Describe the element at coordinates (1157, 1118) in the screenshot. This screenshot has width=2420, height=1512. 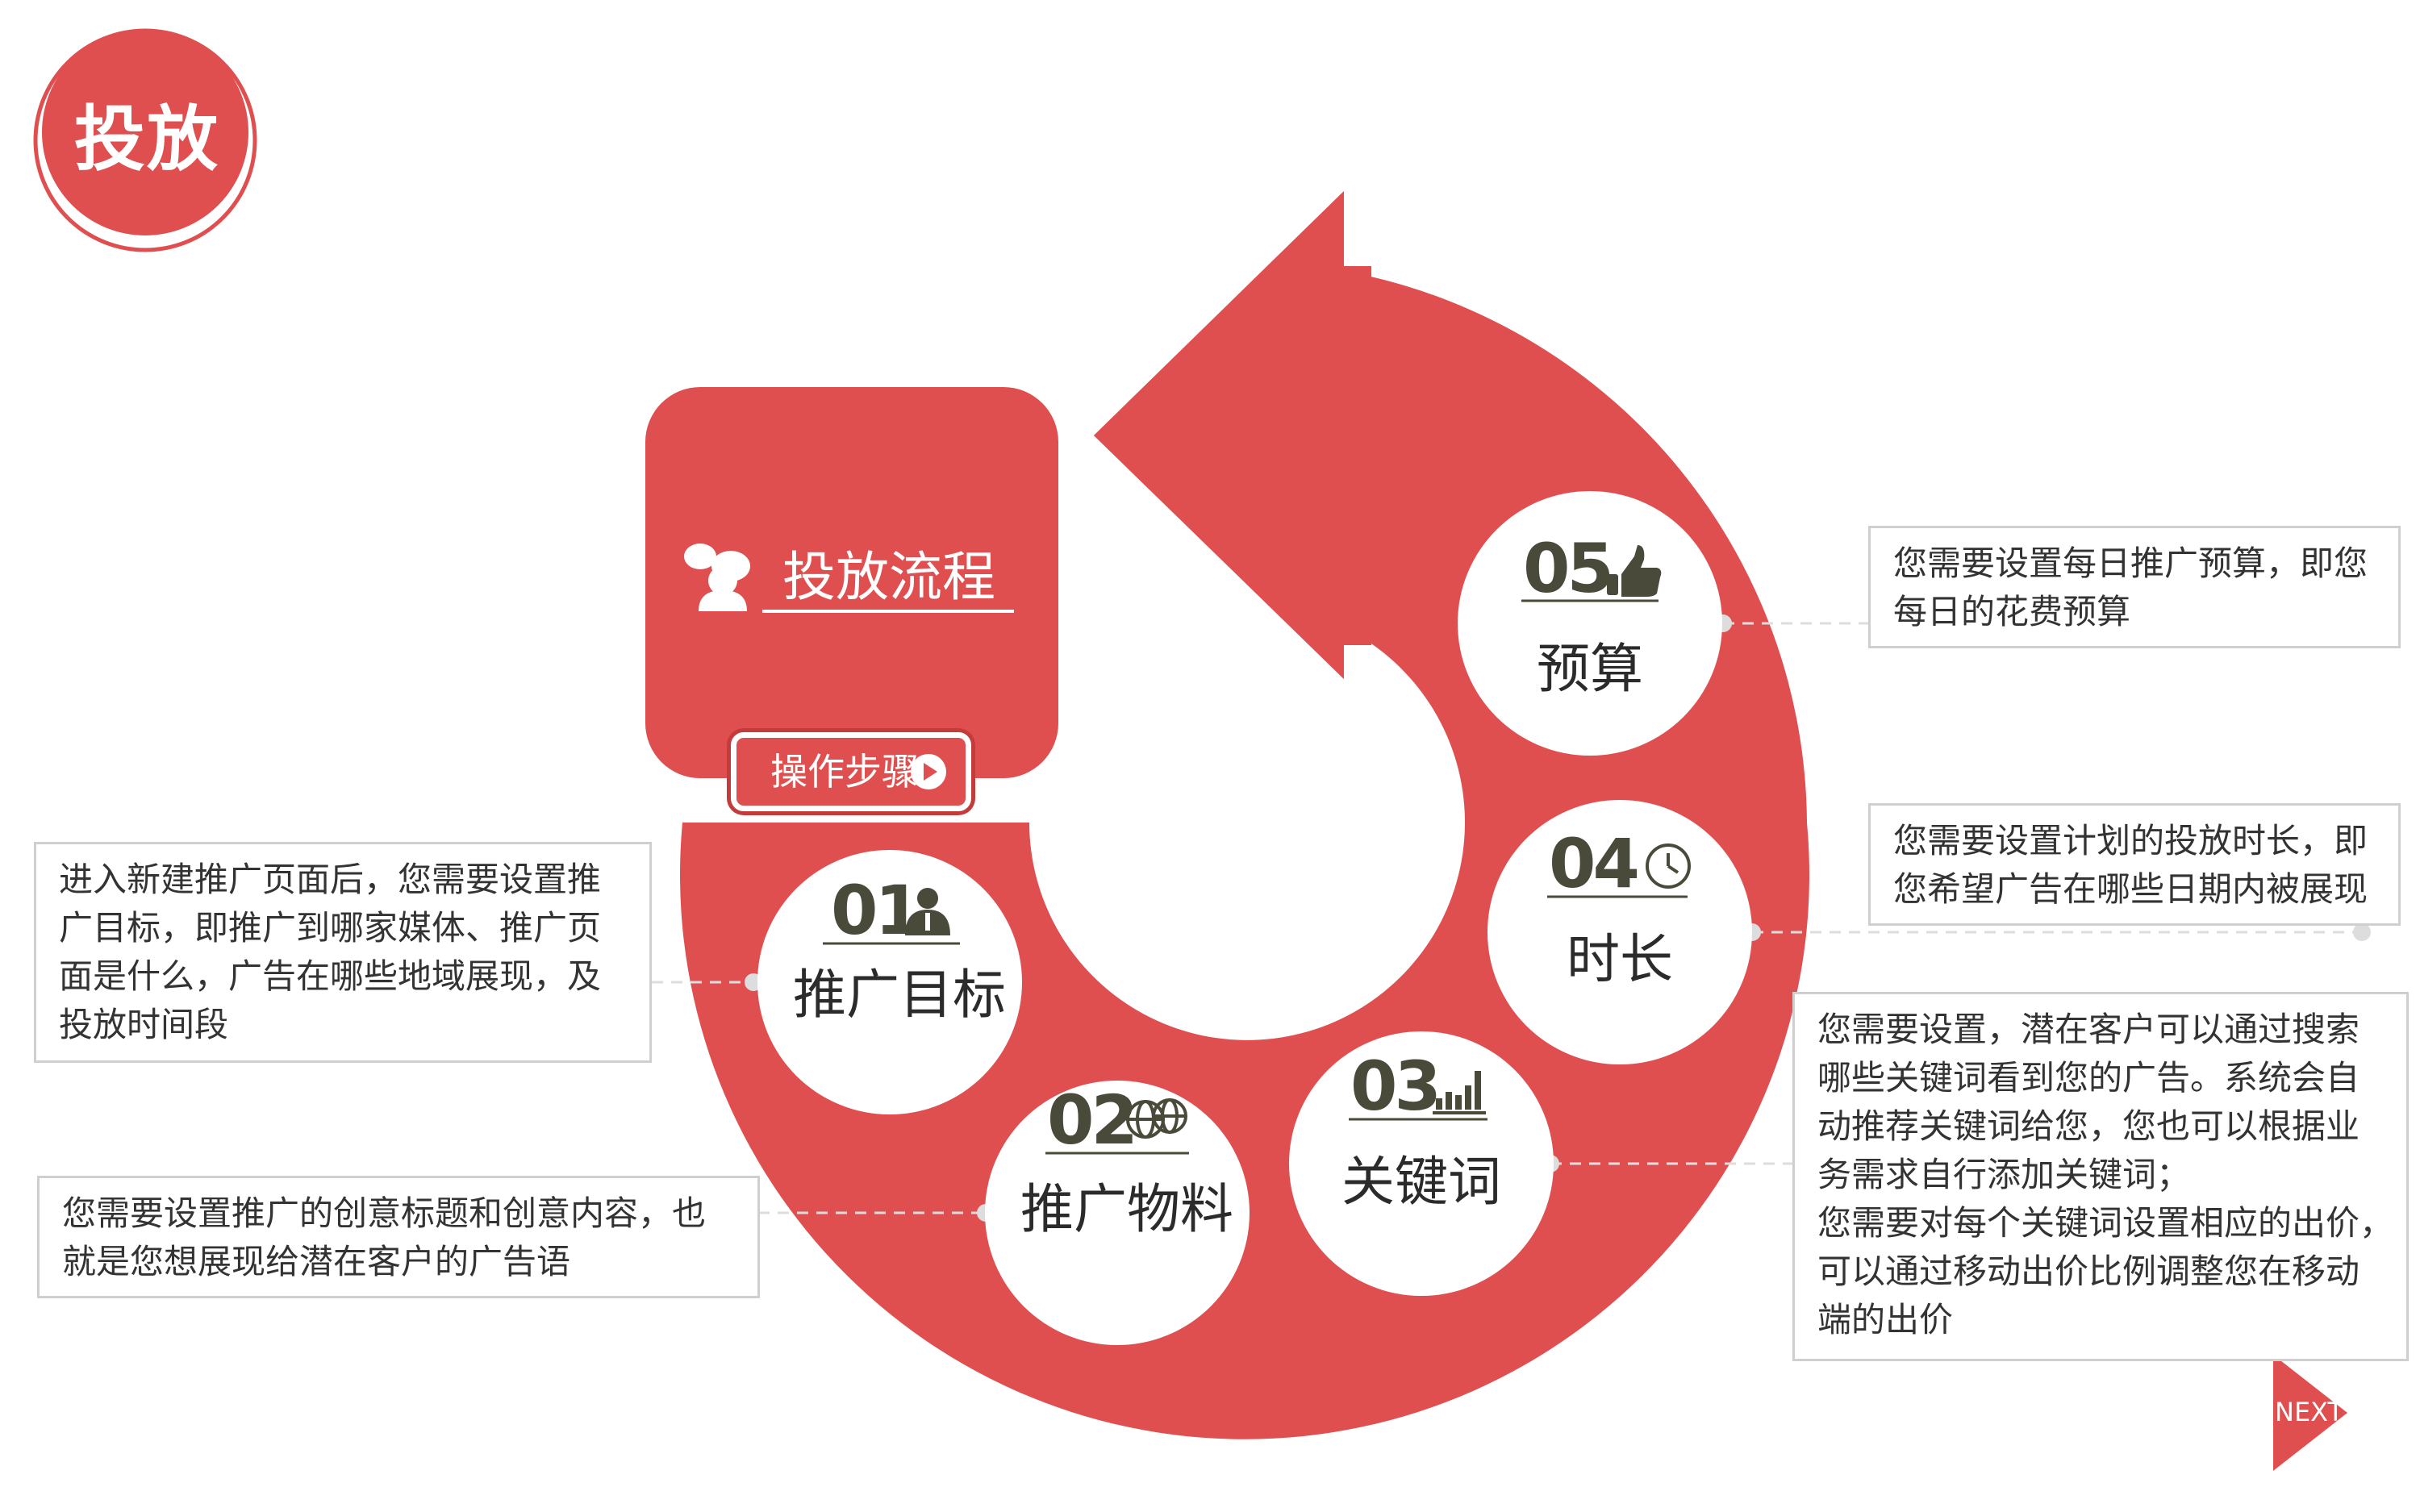
I see `globe-icon` at that location.